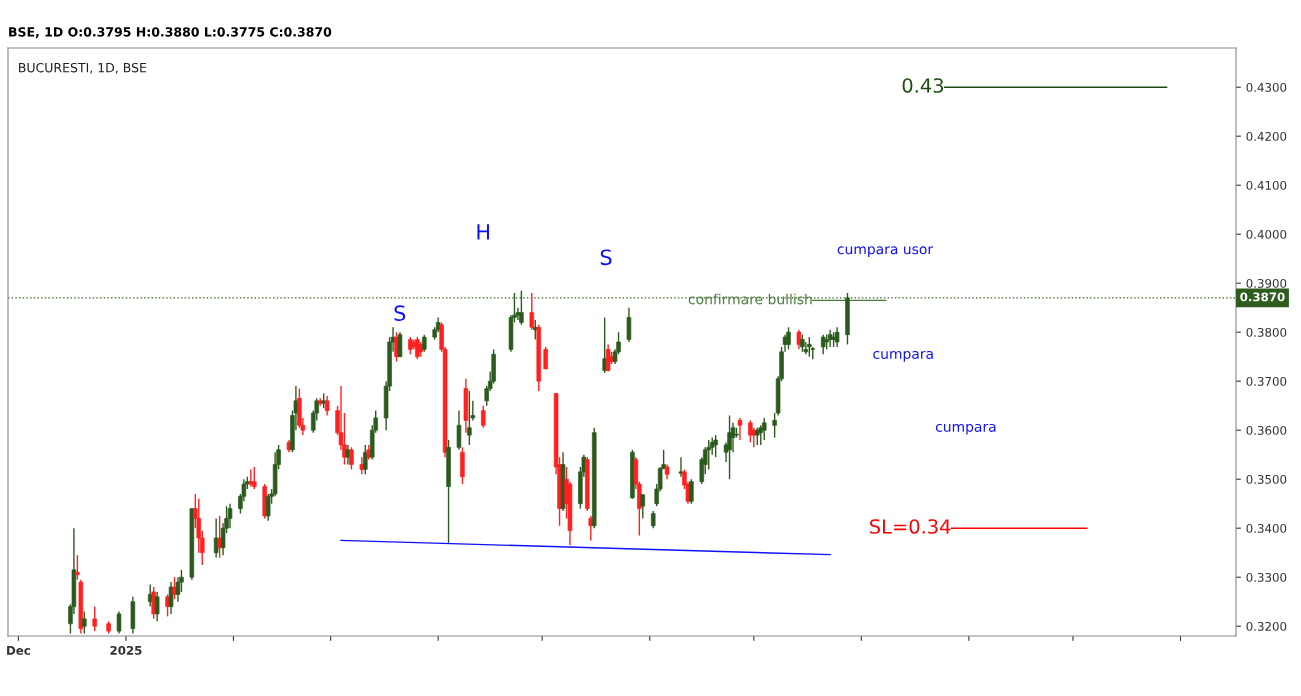  I want to click on x-tick-label: 2025, so click(126, 650).